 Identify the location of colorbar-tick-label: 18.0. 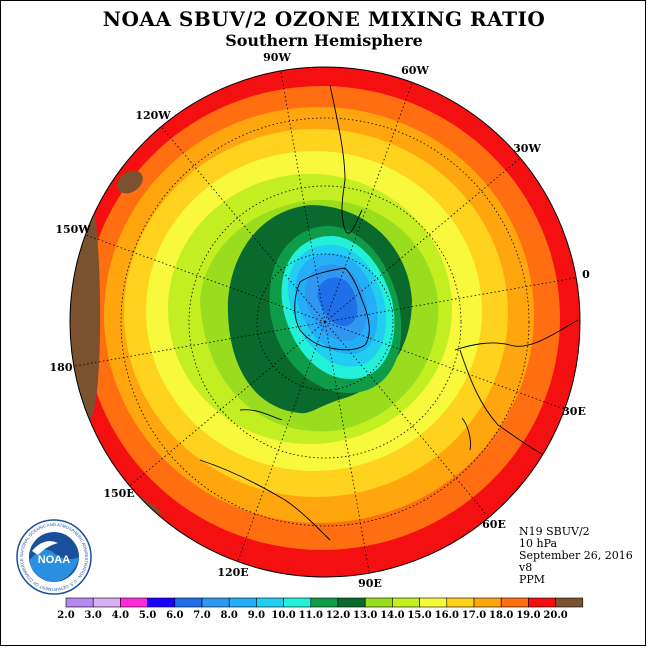
(501, 615).